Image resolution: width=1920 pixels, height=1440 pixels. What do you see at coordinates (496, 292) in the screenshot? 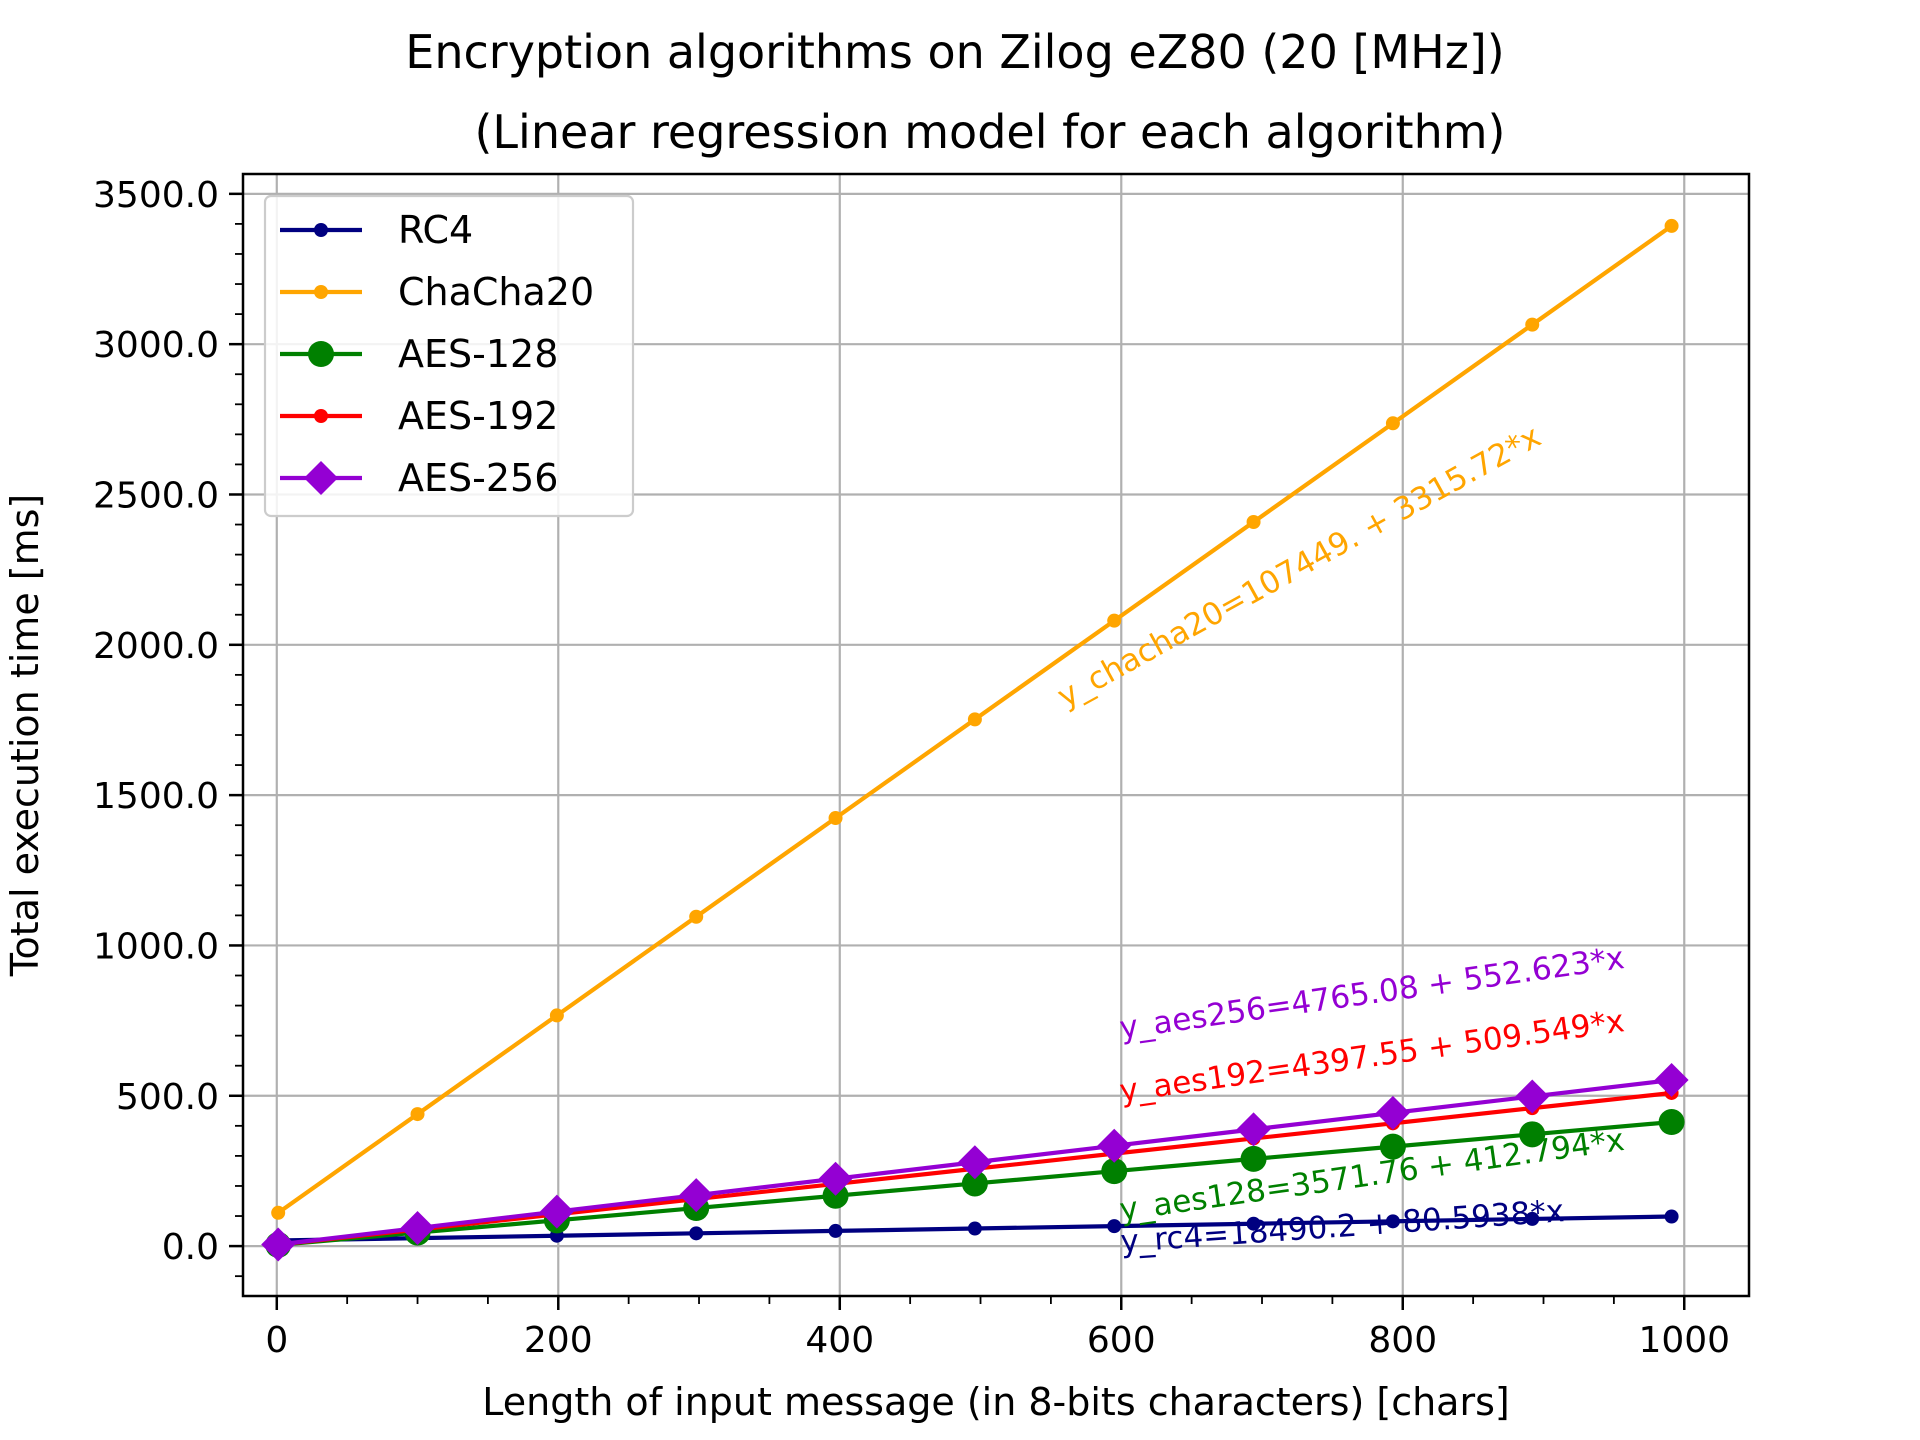
I see `legend-label: ChaCha20` at bounding box center [496, 292].